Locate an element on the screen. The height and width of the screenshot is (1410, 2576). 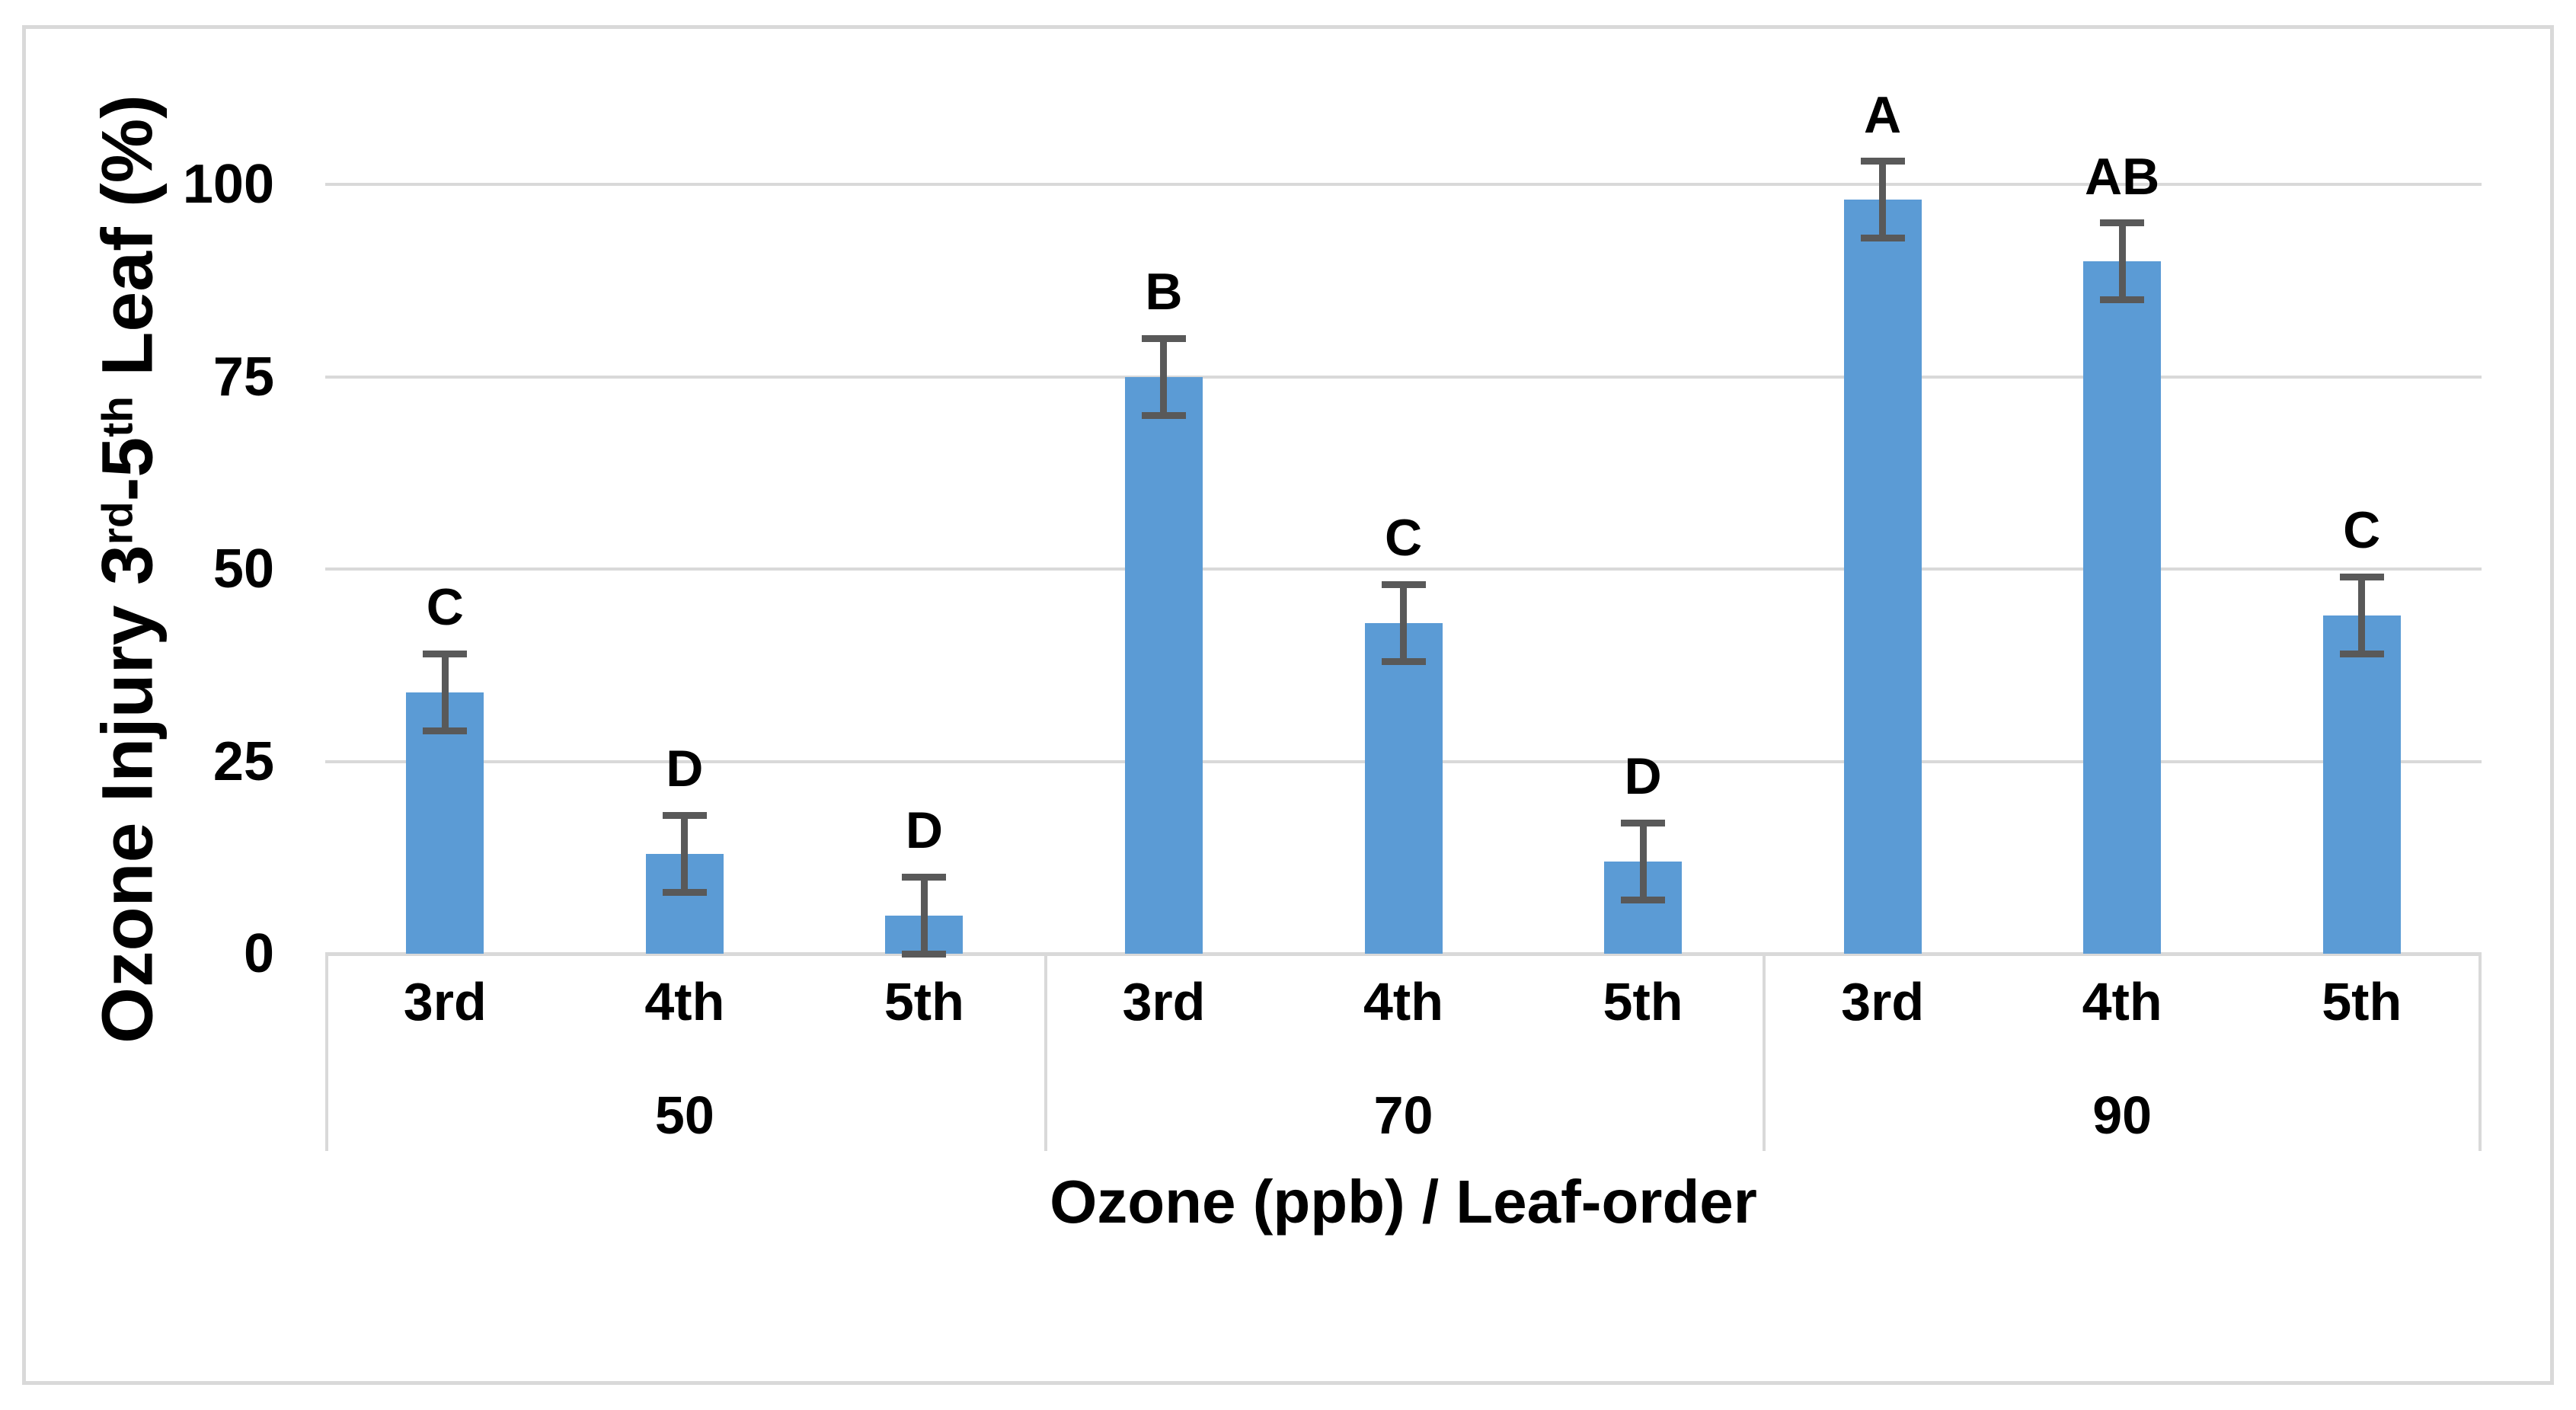
x-axis-title: Ozone (ppb) / Leaf-order is located at coordinates (1404, 1202).